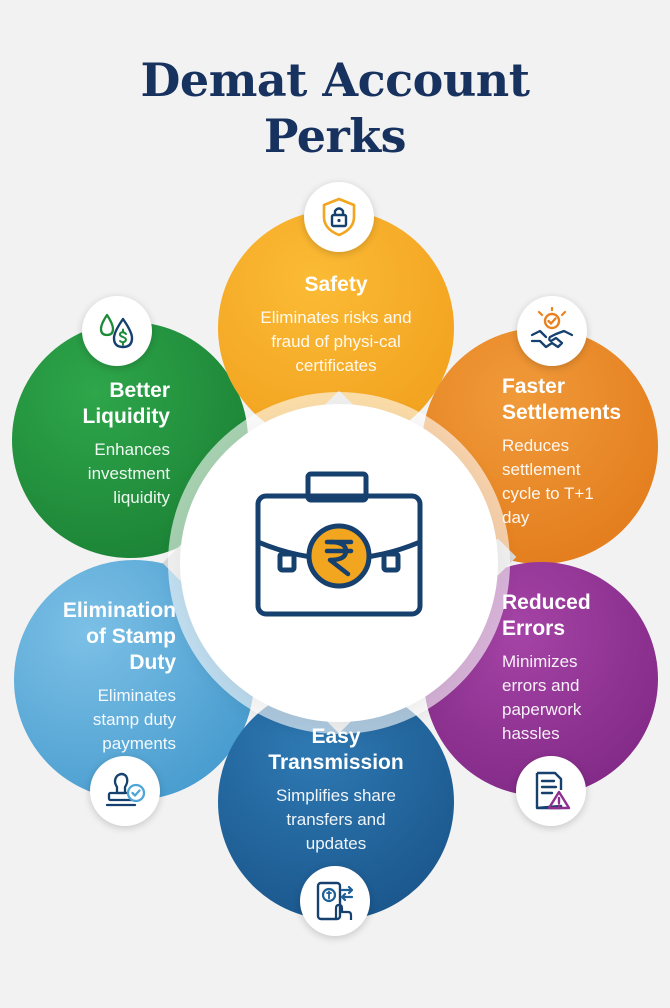 The width and height of the screenshot is (670, 1008). I want to click on money-drops-icon, so click(116, 331).